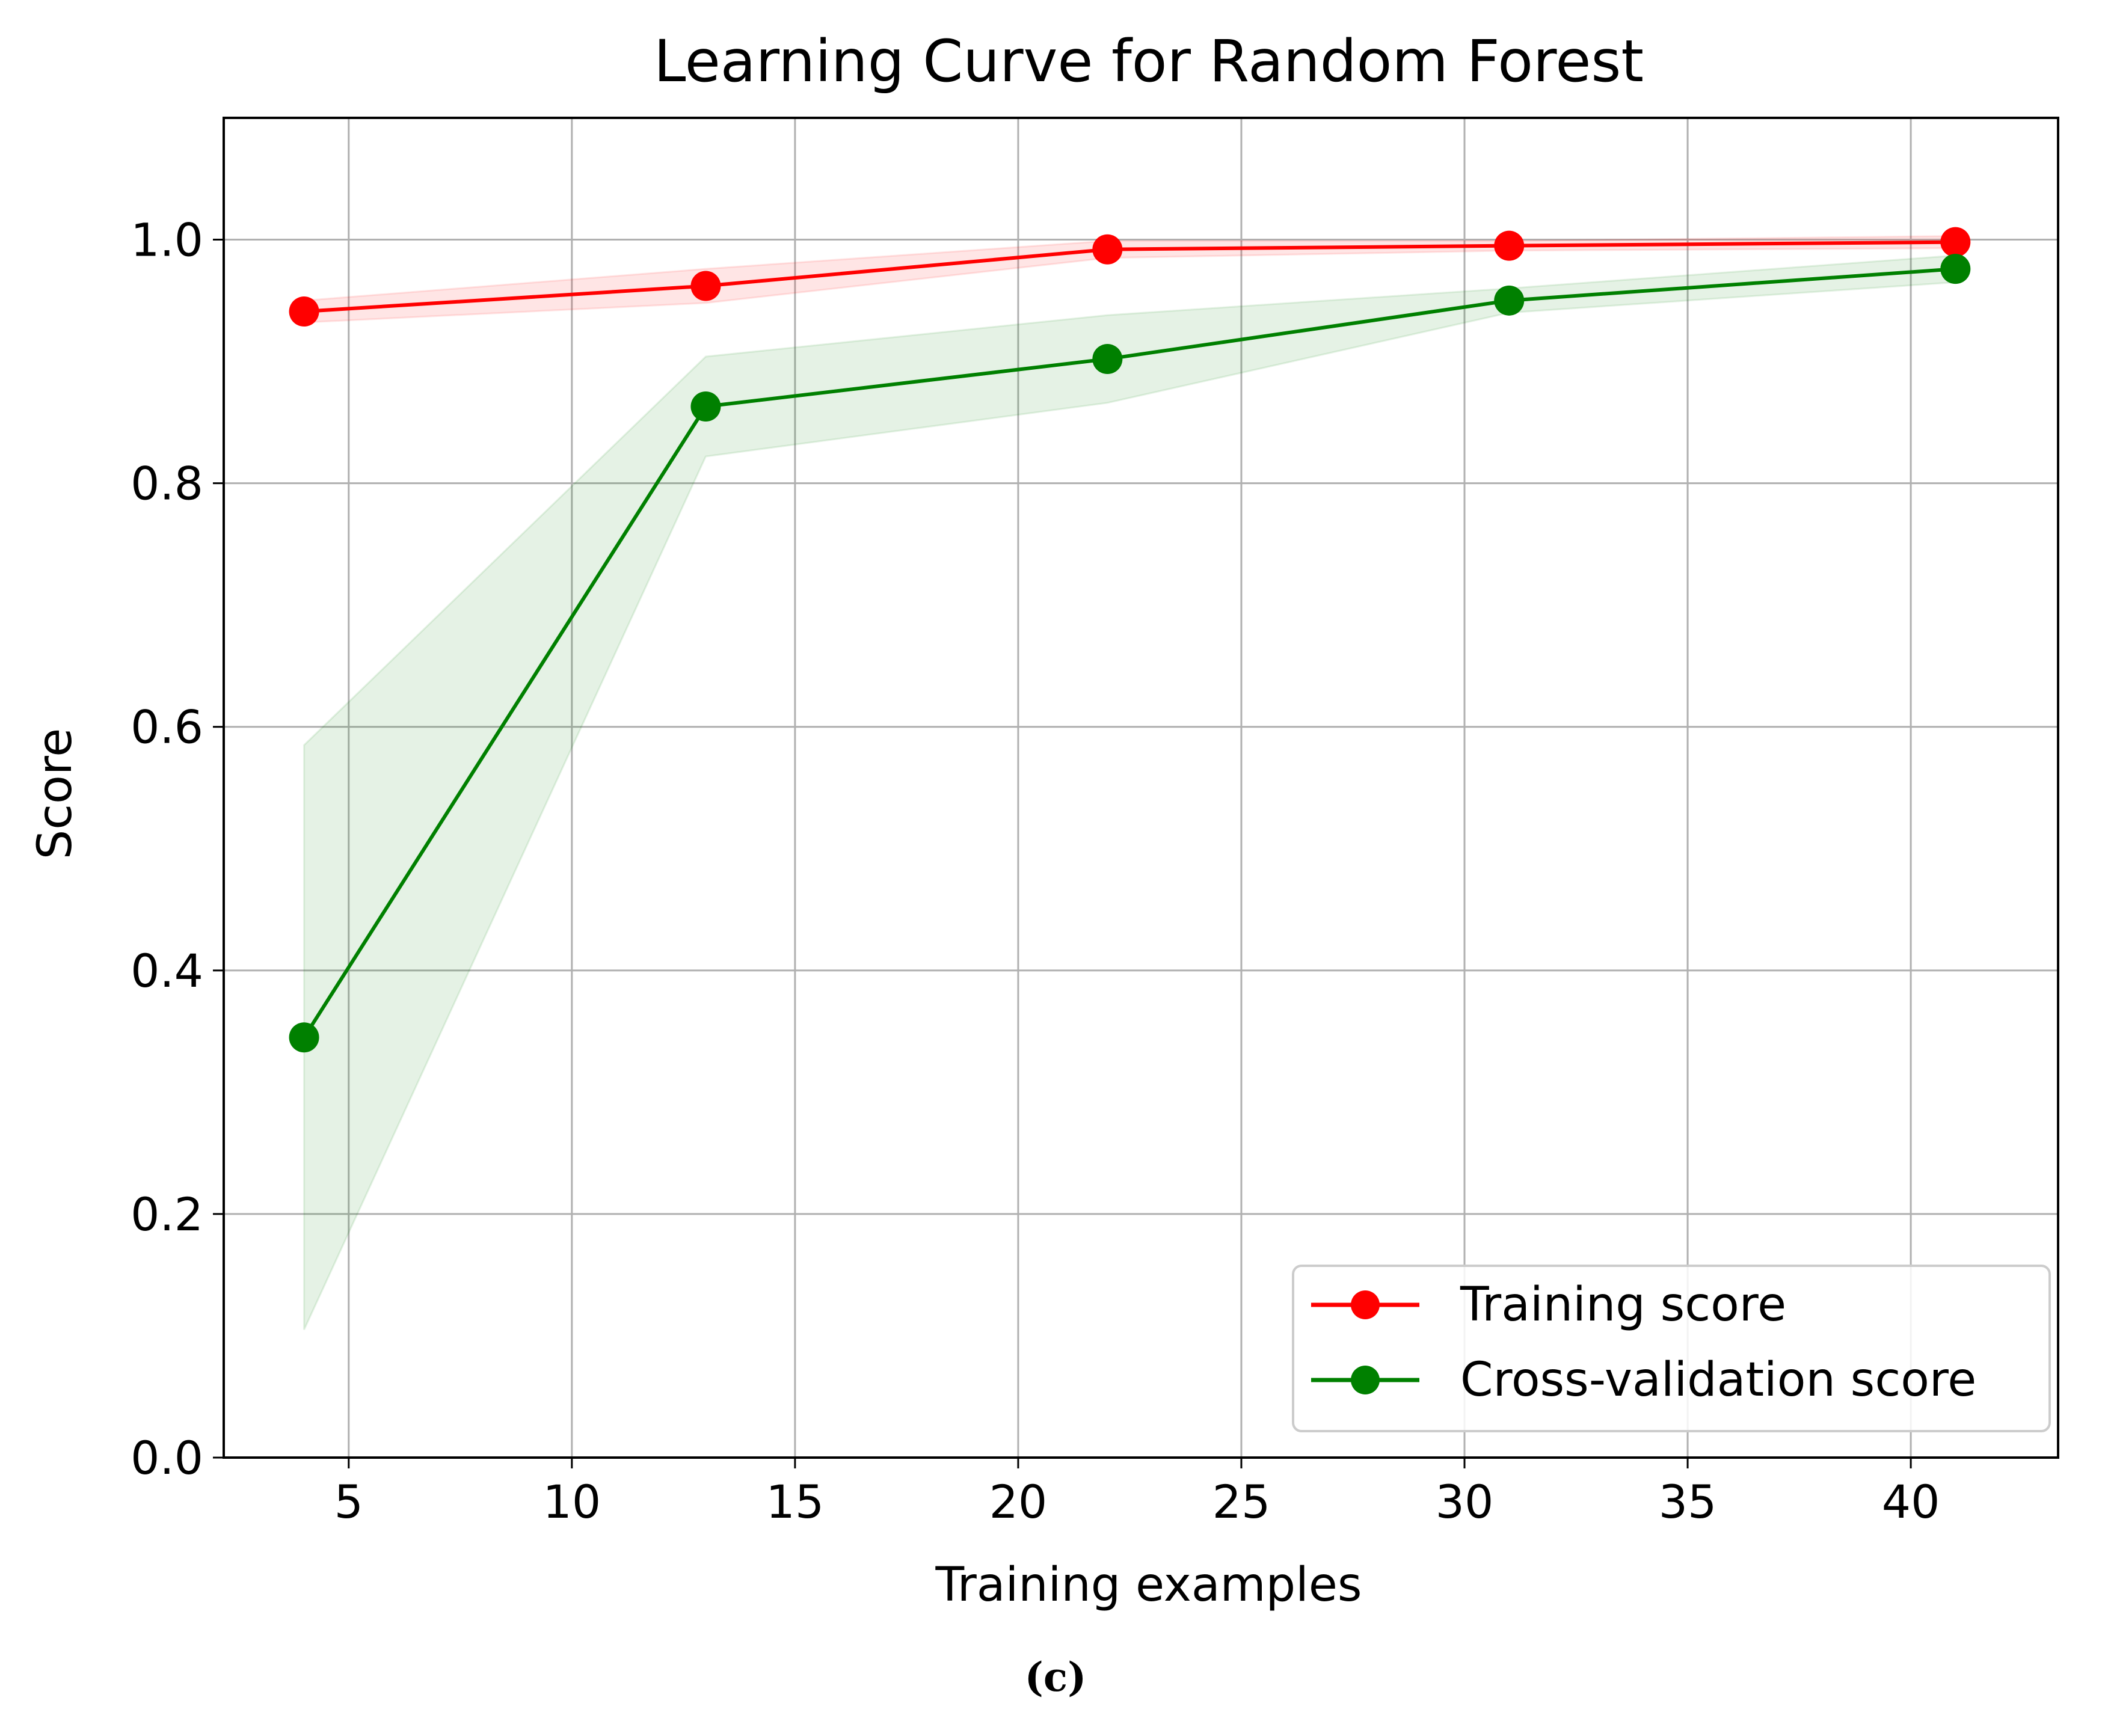 The height and width of the screenshot is (1736, 2102). I want to click on x-tick-label: 10, so click(571, 1502).